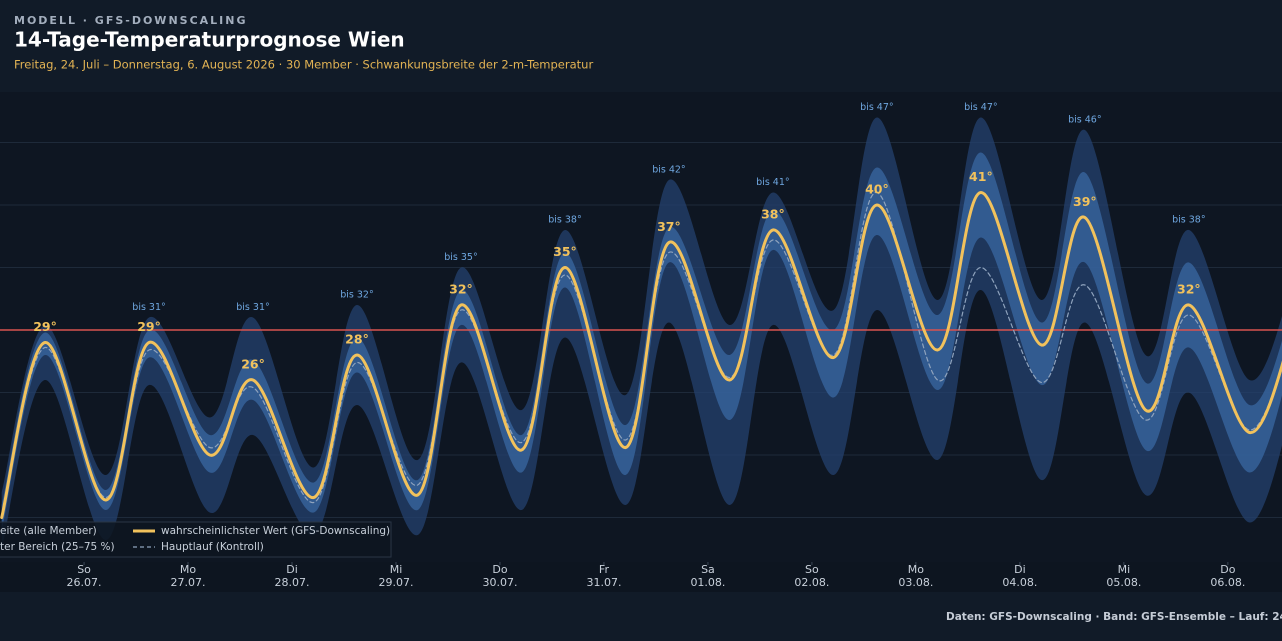 Image resolution: width=1282 pixels, height=641 pixels. Describe the element at coordinates (131, 20) in the screenshot. I see `kicker: MODELL · GFS-DOWNSCALING` at that location.